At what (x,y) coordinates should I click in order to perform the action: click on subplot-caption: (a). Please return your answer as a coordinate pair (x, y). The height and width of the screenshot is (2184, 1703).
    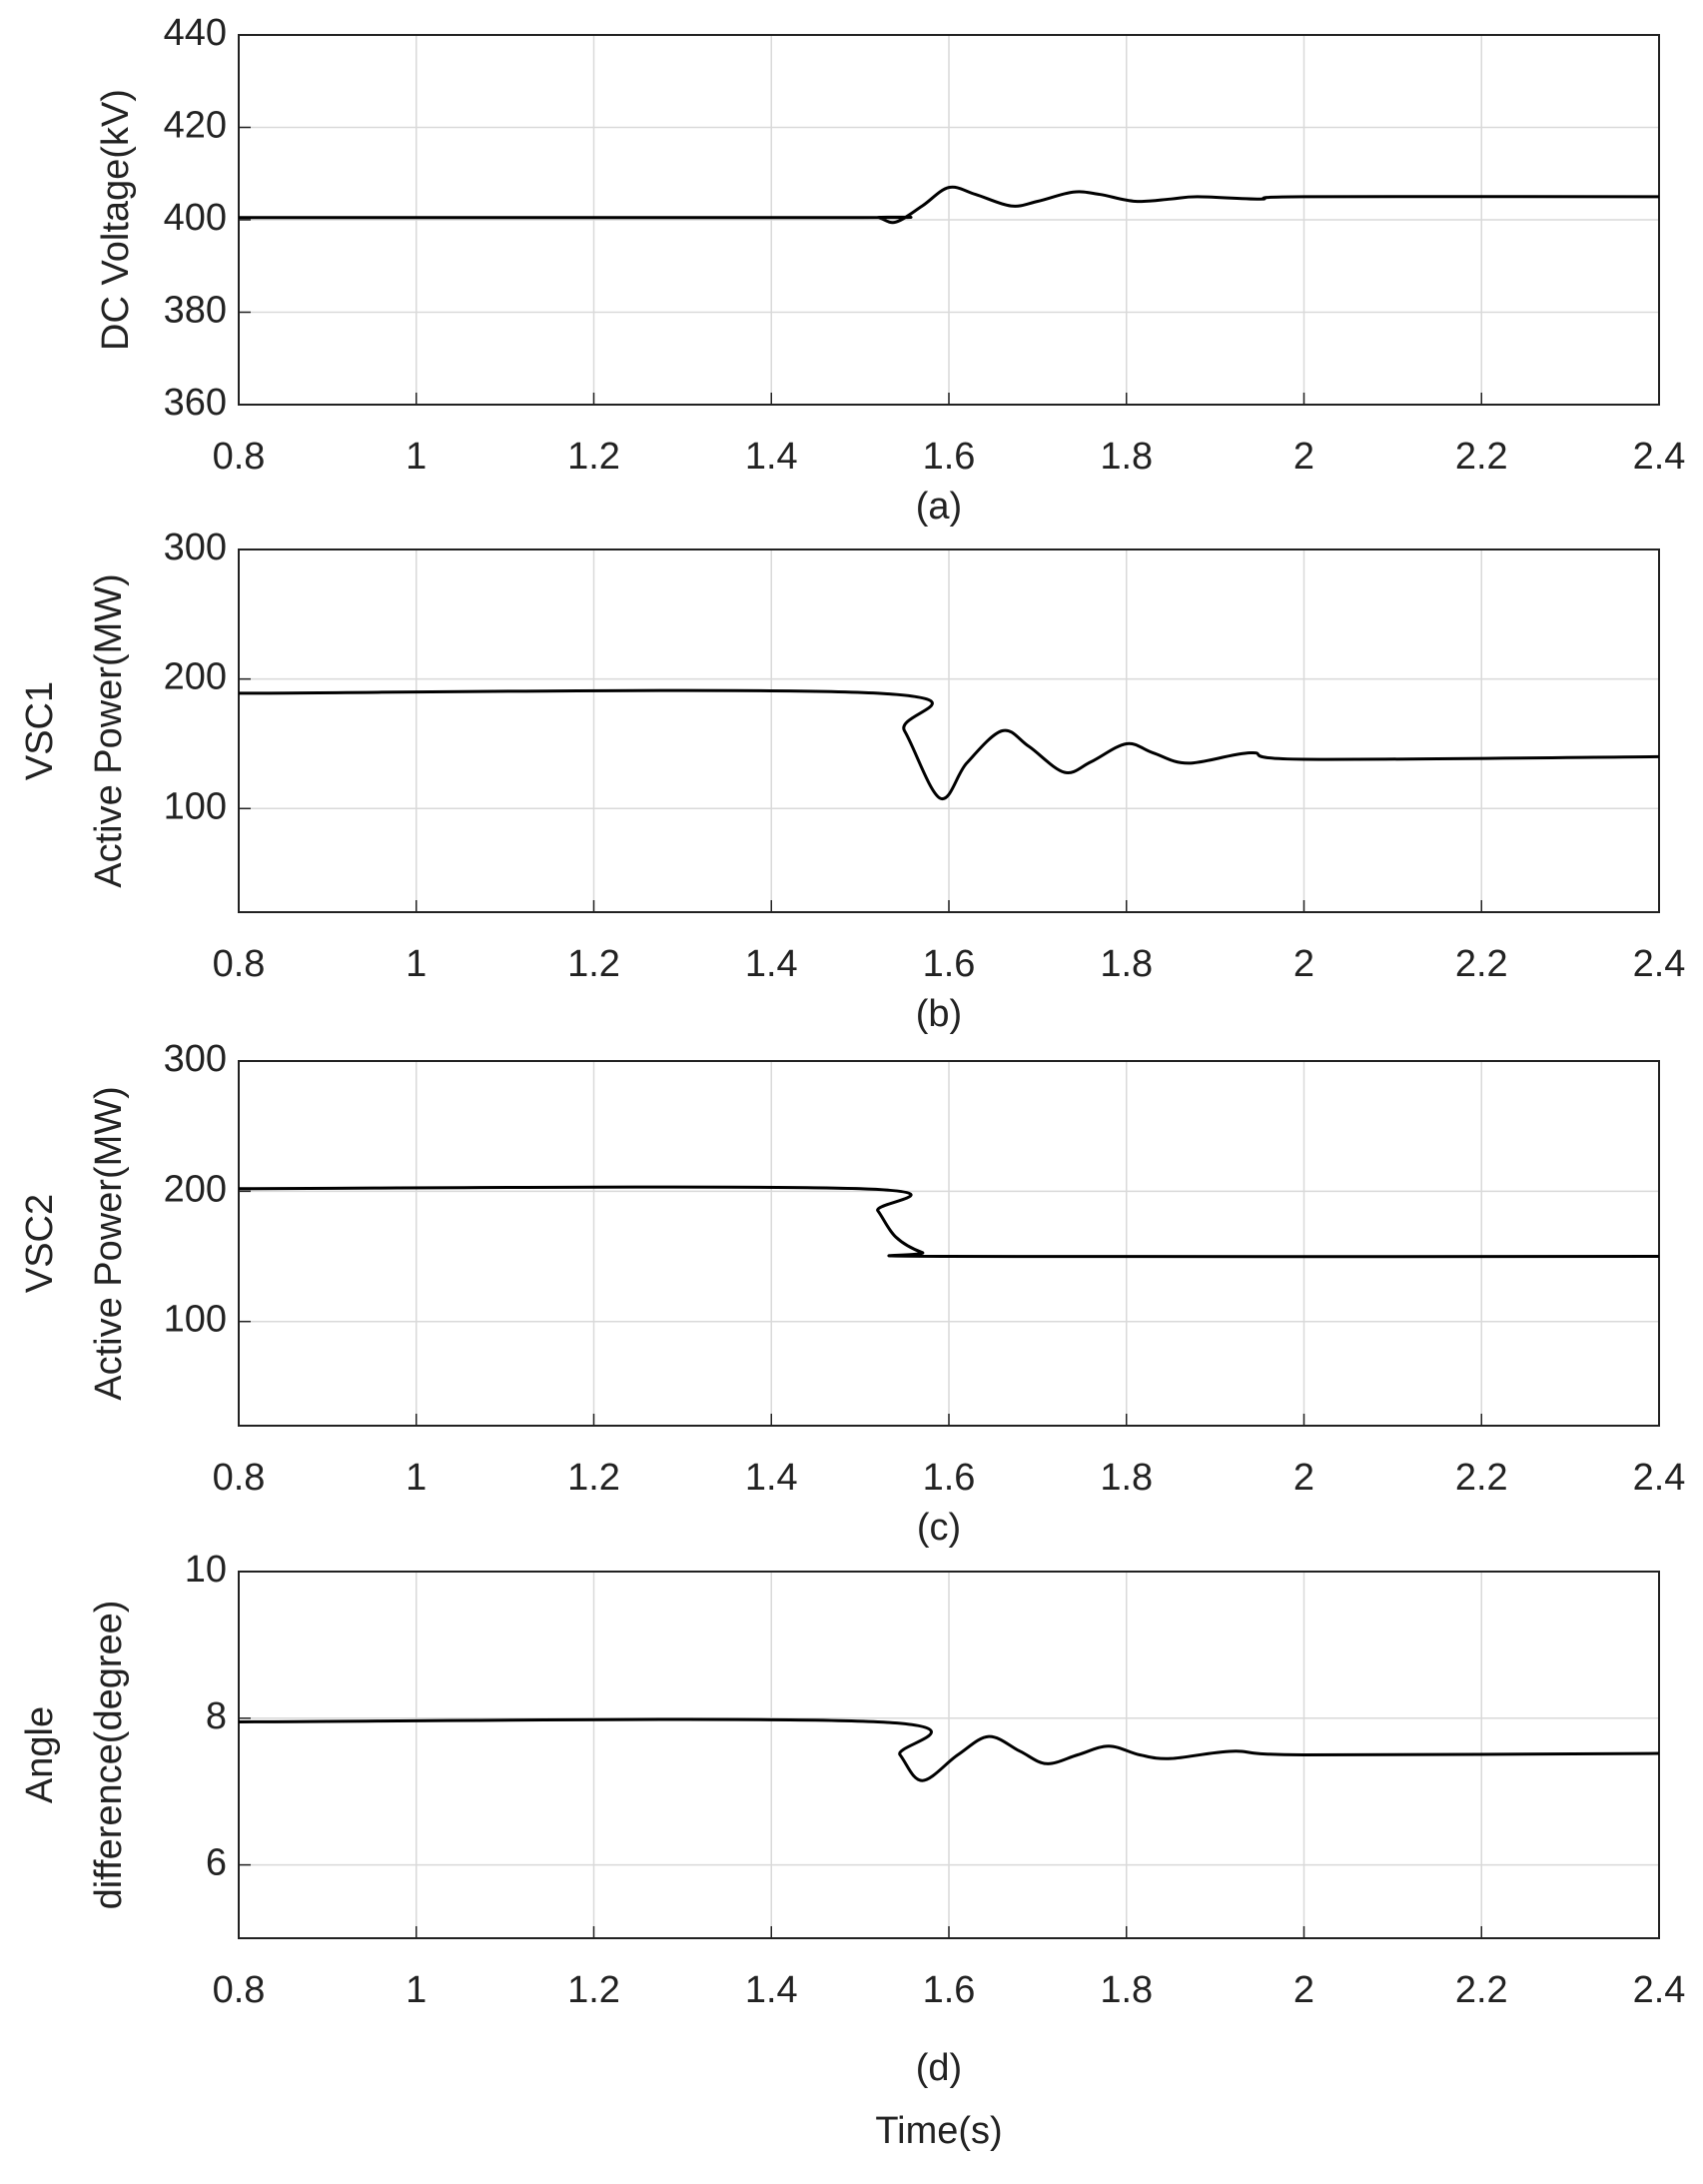
    Looking at the image, I should click on (939, 507).